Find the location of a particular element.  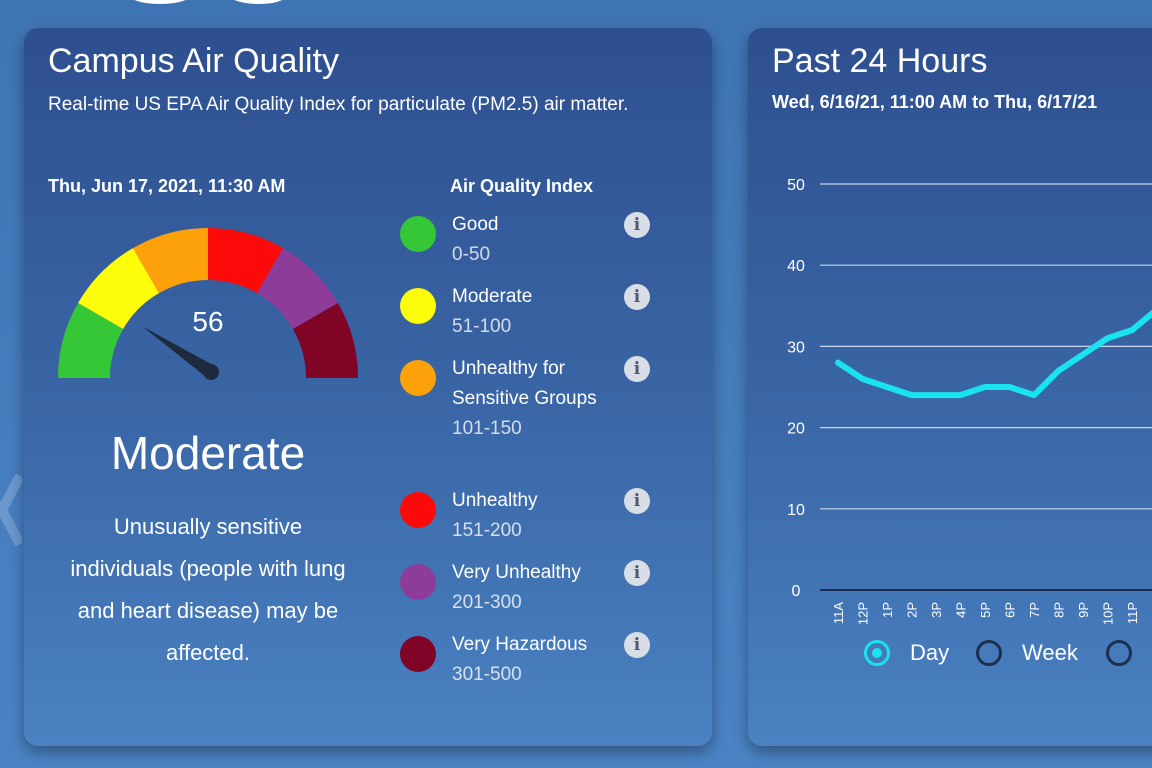

x-tick-label: 1P is located at coordinates (887, 610).